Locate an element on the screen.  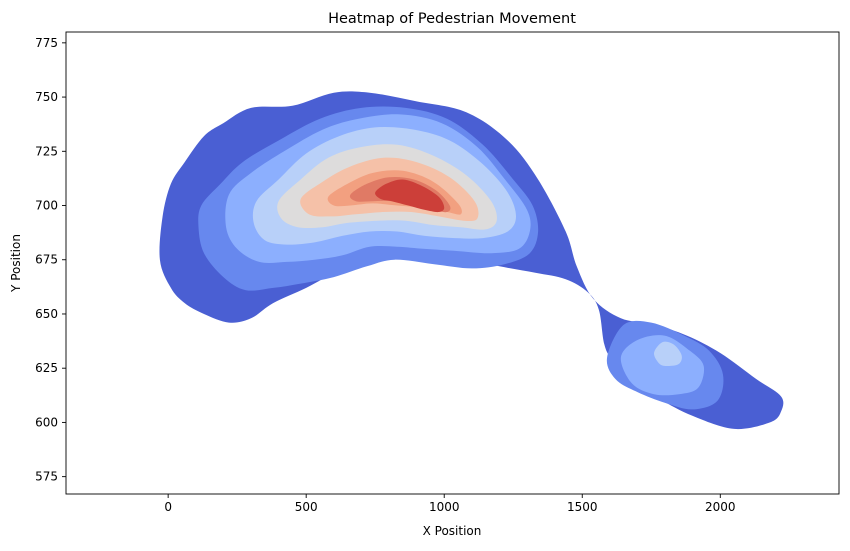
x-axis-label: X Position is located at coordinates (452, 531).